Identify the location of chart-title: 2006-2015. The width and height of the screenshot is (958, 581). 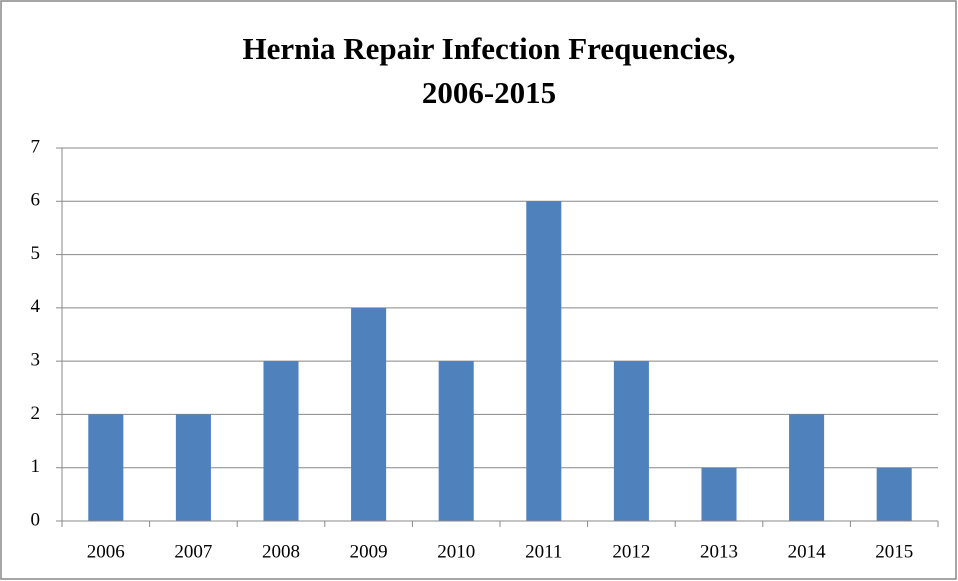
(489, 92).